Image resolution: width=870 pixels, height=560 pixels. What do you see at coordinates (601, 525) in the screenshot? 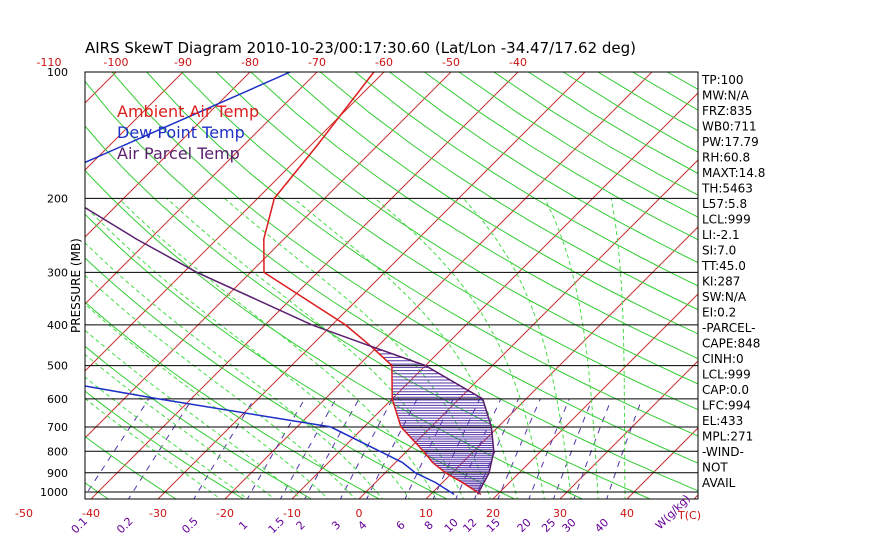
I see `mixing-ratio-label: 40` at bounding box center [601, 525].